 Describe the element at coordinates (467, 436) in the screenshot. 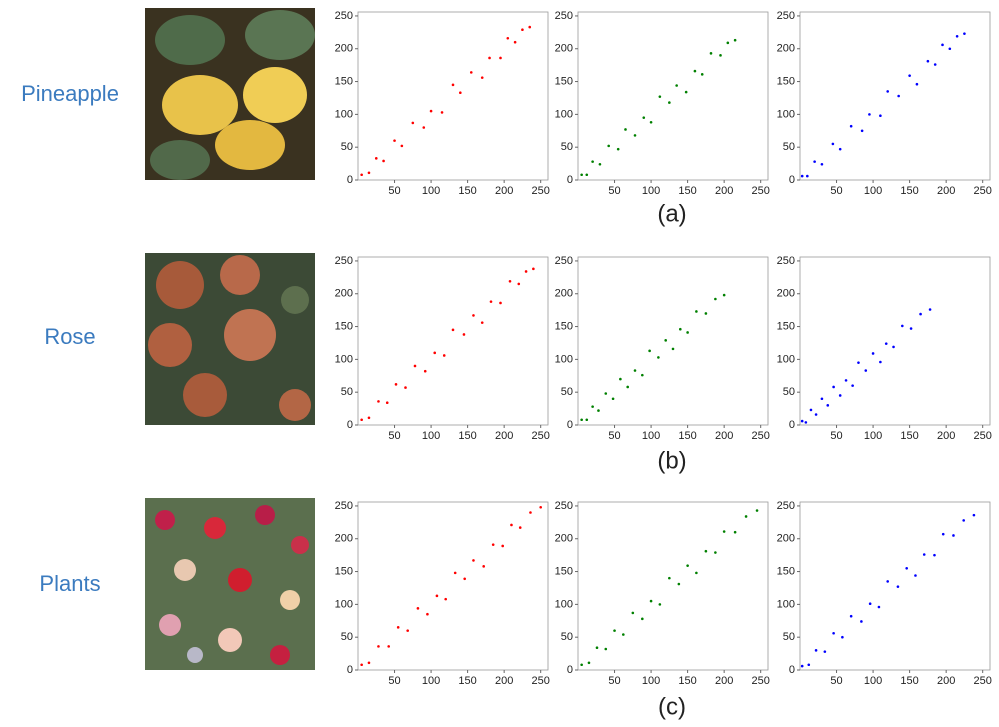

I see `x-tick-label: 150` at that location.